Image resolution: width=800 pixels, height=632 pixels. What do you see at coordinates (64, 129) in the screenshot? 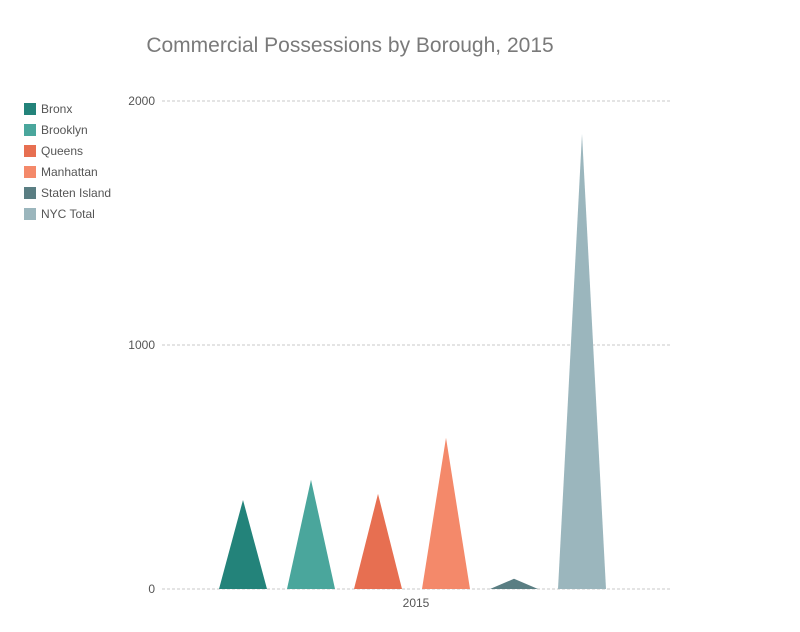
I see `legend-label: Brooklyn` at bounding box center [64, 129].